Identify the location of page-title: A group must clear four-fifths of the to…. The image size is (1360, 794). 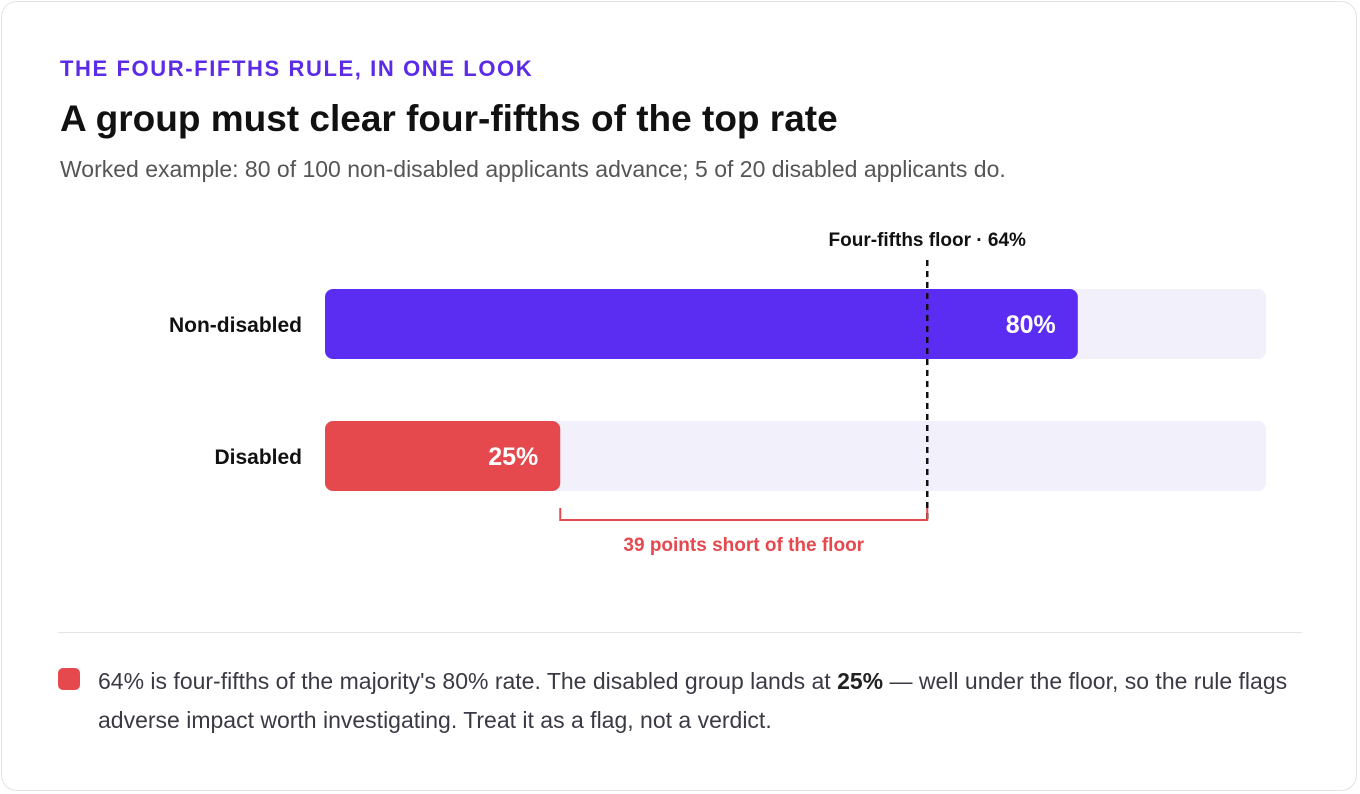
(449, 118).